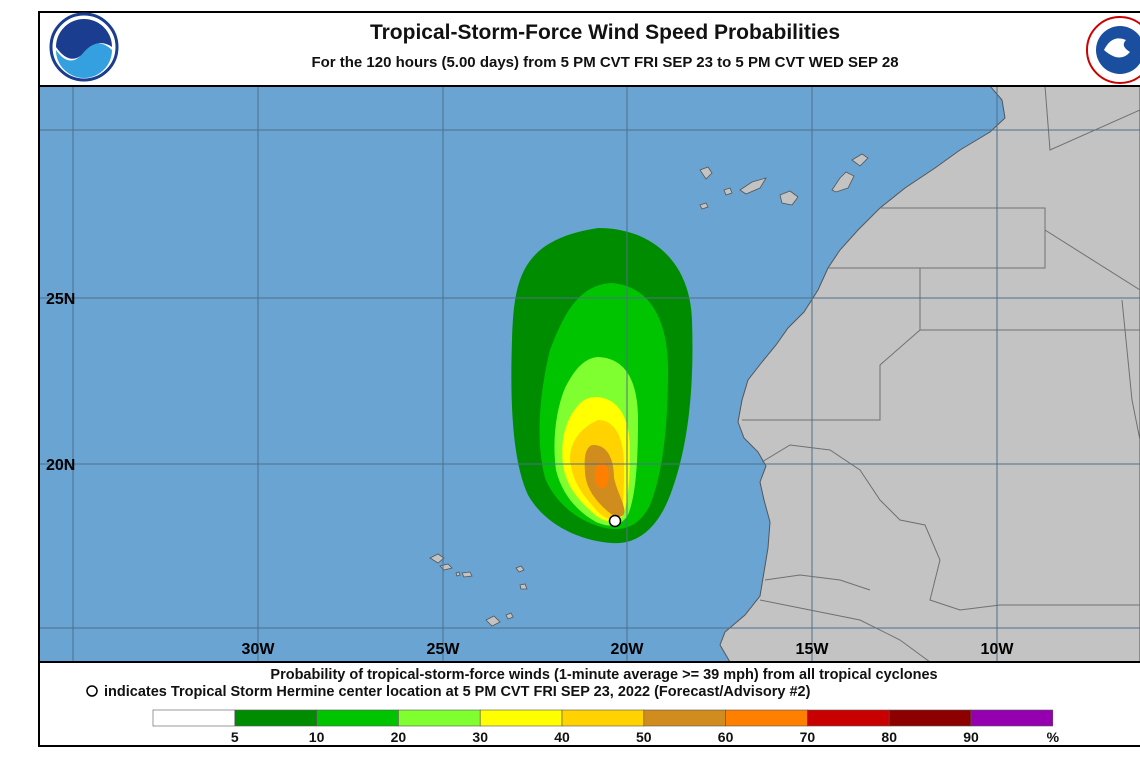 The image size is (1140, 760). I want to click on legend-label: %, so click(1053, 737).